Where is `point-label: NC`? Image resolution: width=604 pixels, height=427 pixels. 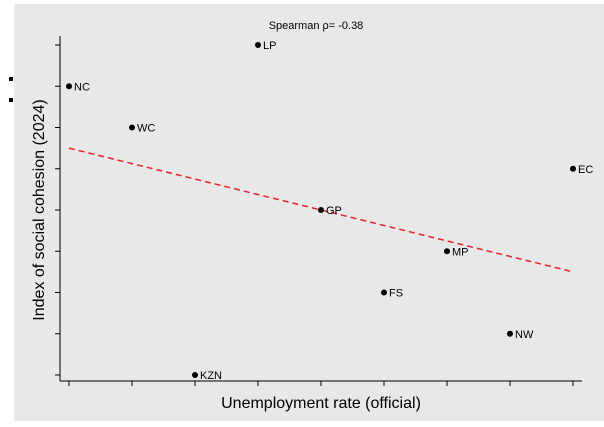 point-label: NC is located at coordinates (82, 87).